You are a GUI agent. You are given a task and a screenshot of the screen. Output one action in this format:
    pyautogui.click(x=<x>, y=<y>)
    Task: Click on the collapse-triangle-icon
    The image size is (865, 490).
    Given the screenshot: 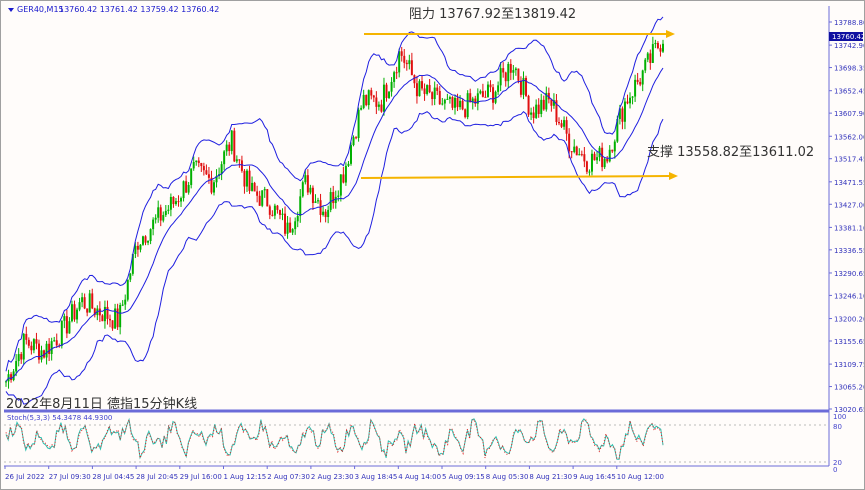 What is the action you would take?
    pyautogui.click(x=11, y=10)
    